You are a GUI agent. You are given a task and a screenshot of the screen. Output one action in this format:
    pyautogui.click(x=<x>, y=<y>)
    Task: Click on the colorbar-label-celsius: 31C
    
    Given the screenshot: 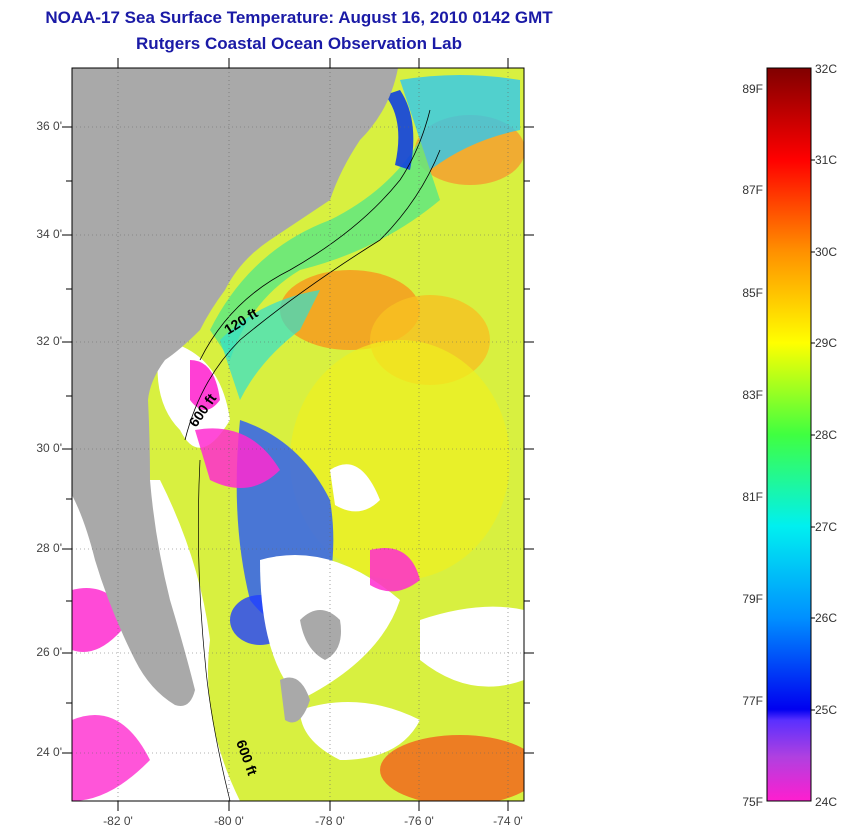 What is the action you would take?
    pyautogui.click(x=826, y=160)
    